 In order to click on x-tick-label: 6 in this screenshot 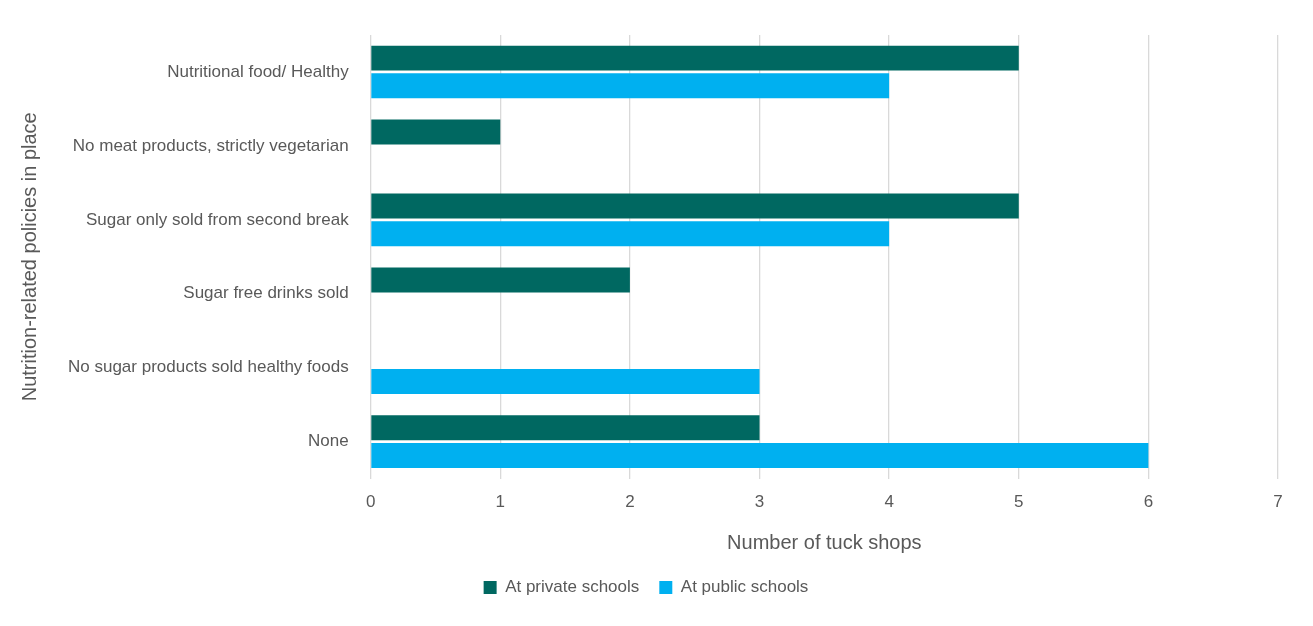, I will do `click(1148, 502)`.